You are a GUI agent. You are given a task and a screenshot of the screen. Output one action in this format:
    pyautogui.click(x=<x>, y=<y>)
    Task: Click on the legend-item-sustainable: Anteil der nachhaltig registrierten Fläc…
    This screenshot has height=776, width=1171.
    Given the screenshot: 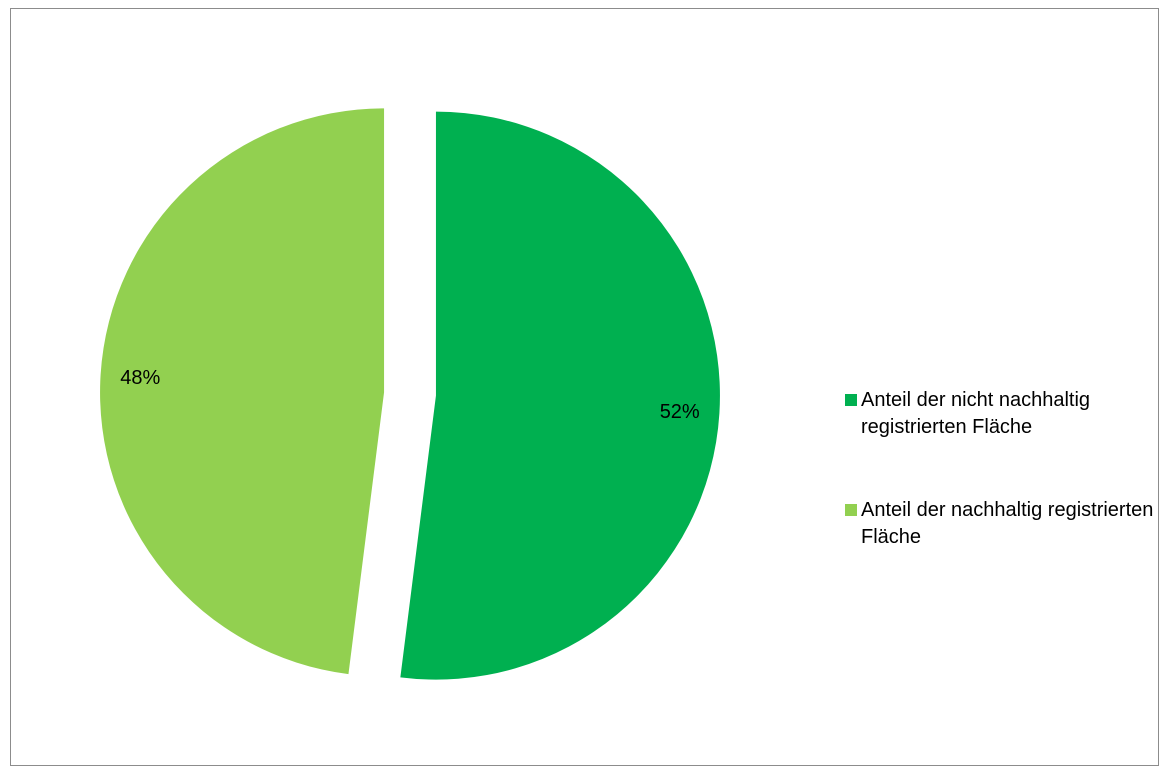 What is the action you would take?
    pyautogui.click(x=1001, y=524)
    